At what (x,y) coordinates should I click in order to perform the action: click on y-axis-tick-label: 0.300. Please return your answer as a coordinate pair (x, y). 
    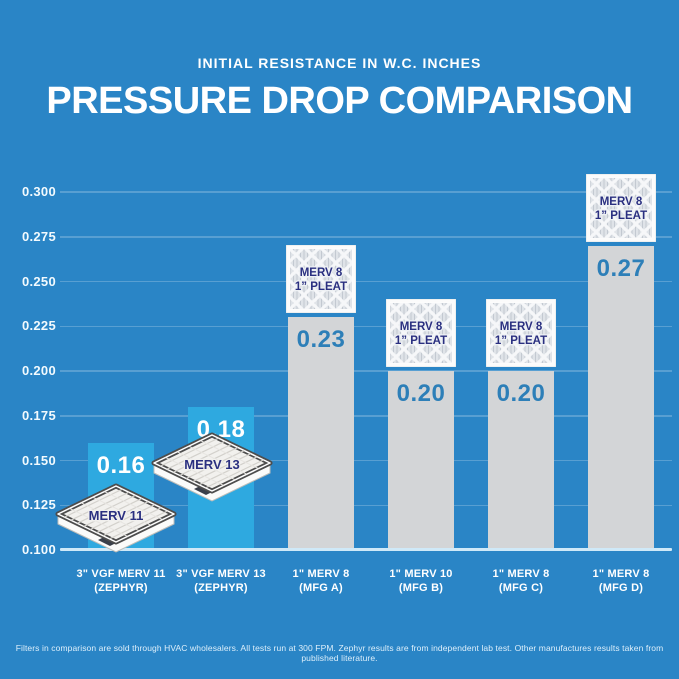
    Looking at the image, I should click on (38, 191).